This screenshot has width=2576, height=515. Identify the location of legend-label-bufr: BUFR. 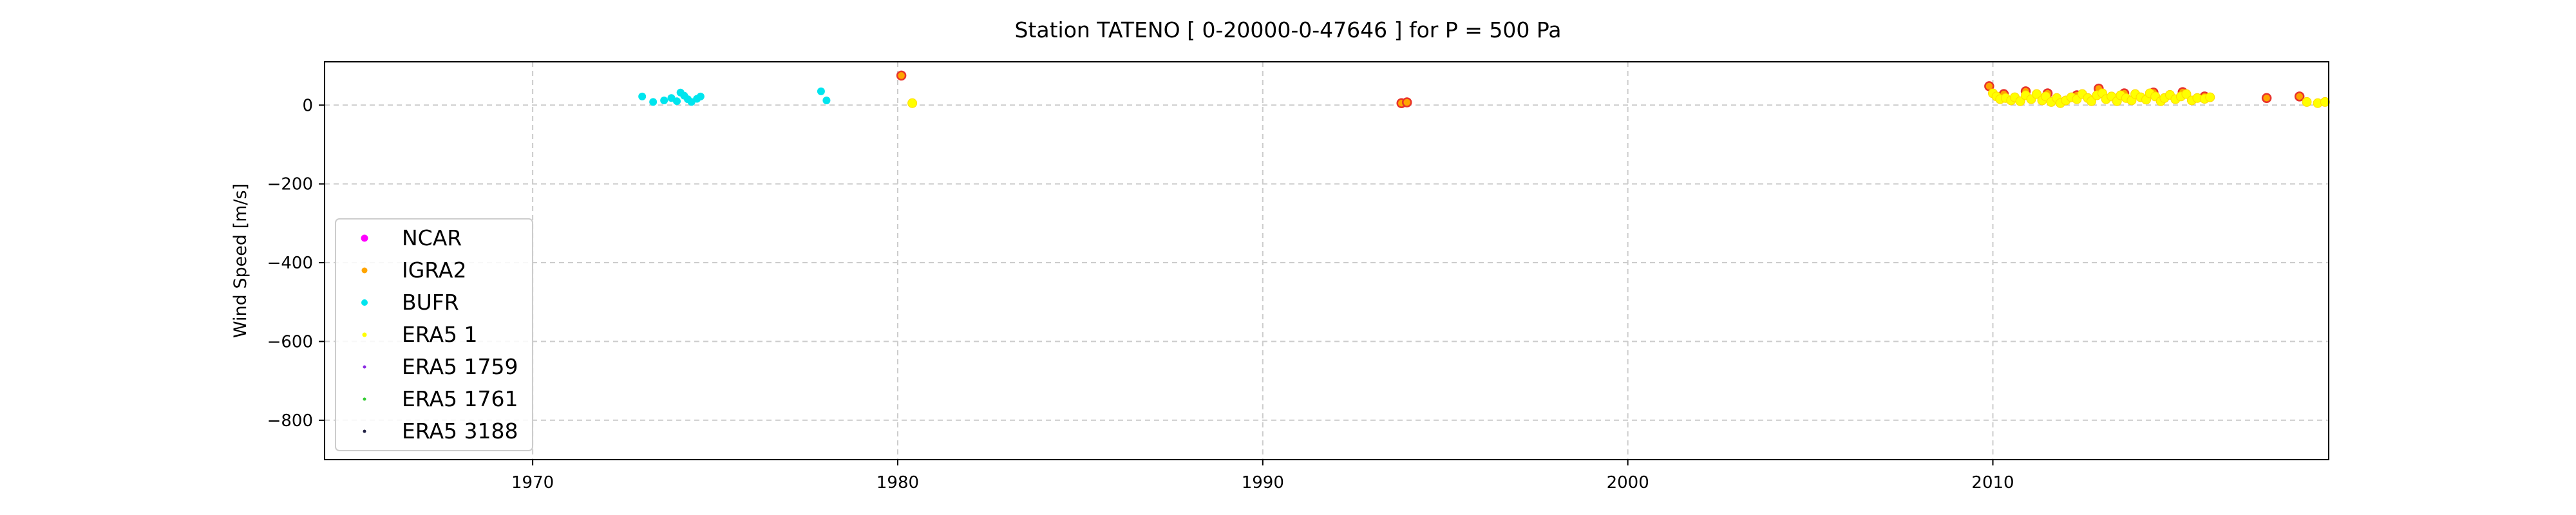
(431, 302).